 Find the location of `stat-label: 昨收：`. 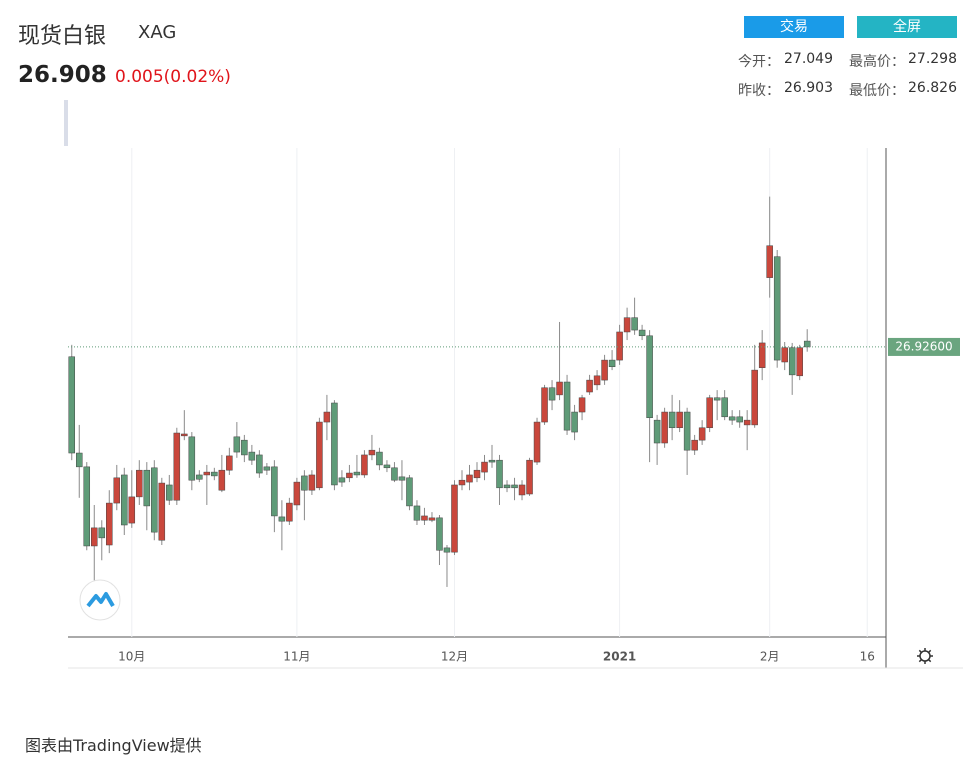

stat-label: 昨收： is located at coordinates (759, 91).